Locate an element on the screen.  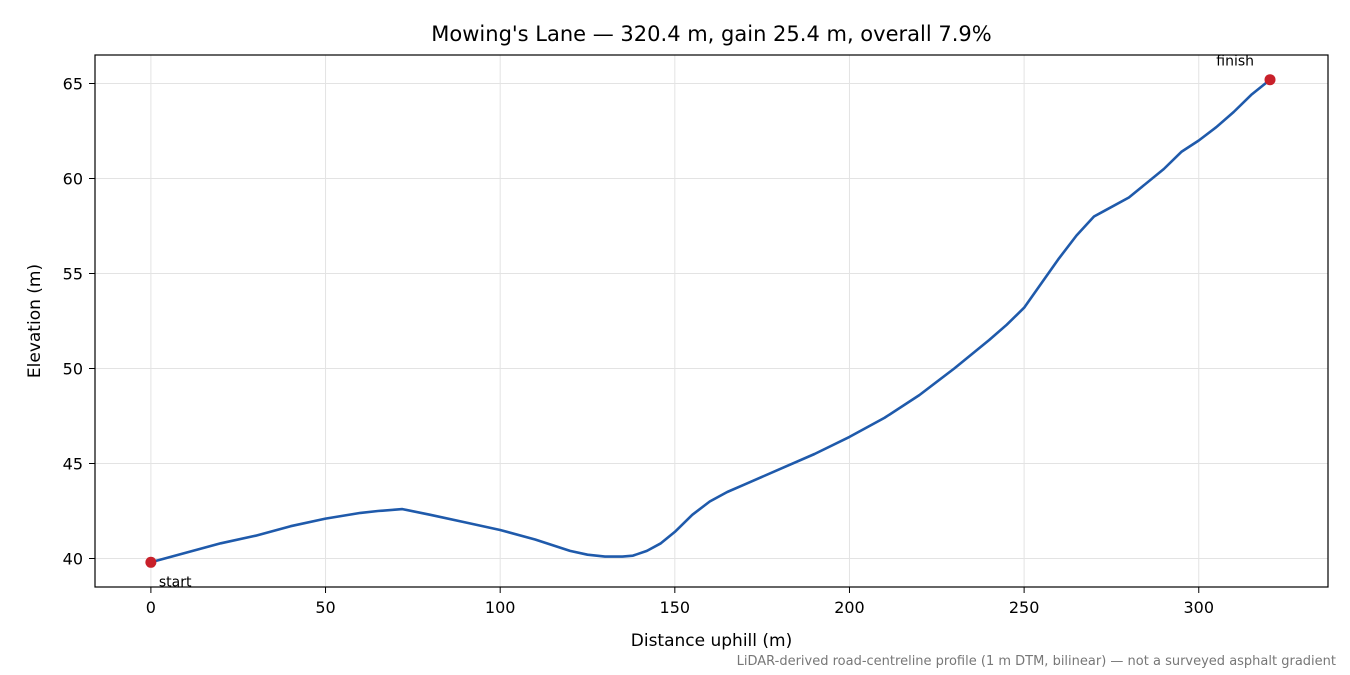
x-tick-label: 0 is located at coordinates (151, 607).